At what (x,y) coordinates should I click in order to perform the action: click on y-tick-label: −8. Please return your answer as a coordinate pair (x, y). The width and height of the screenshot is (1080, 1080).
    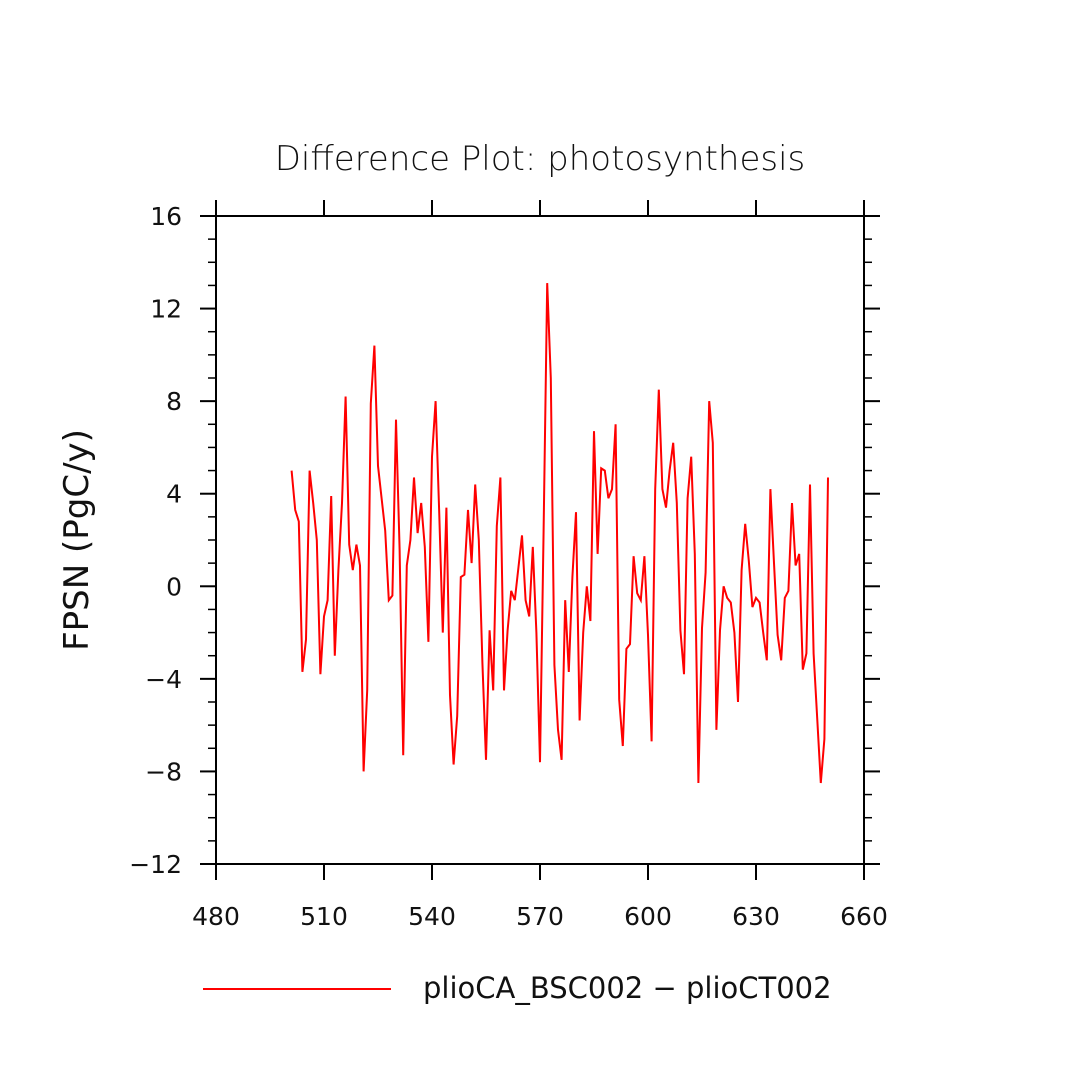
    Looking at the image, I should click on (163, 771).